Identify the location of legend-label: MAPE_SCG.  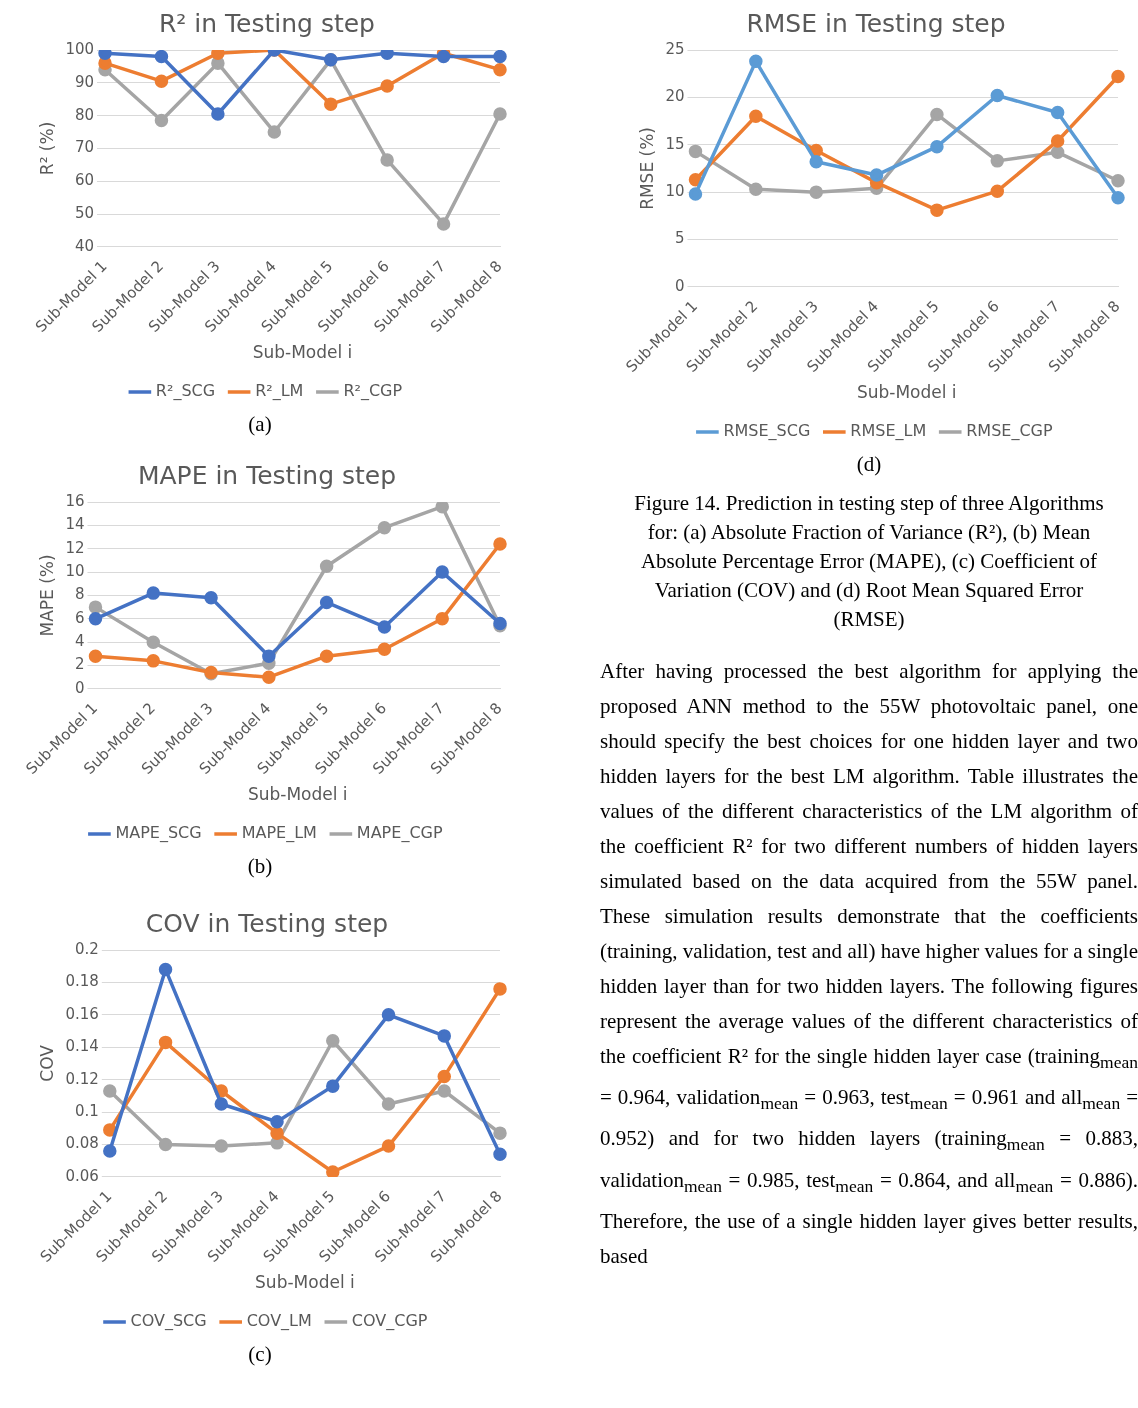
(158, 833).